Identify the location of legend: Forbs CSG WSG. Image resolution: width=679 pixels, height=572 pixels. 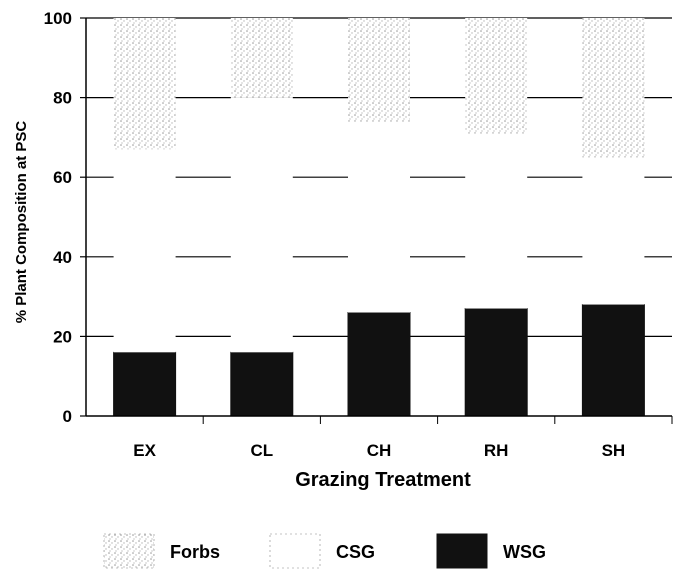
(324, 551).